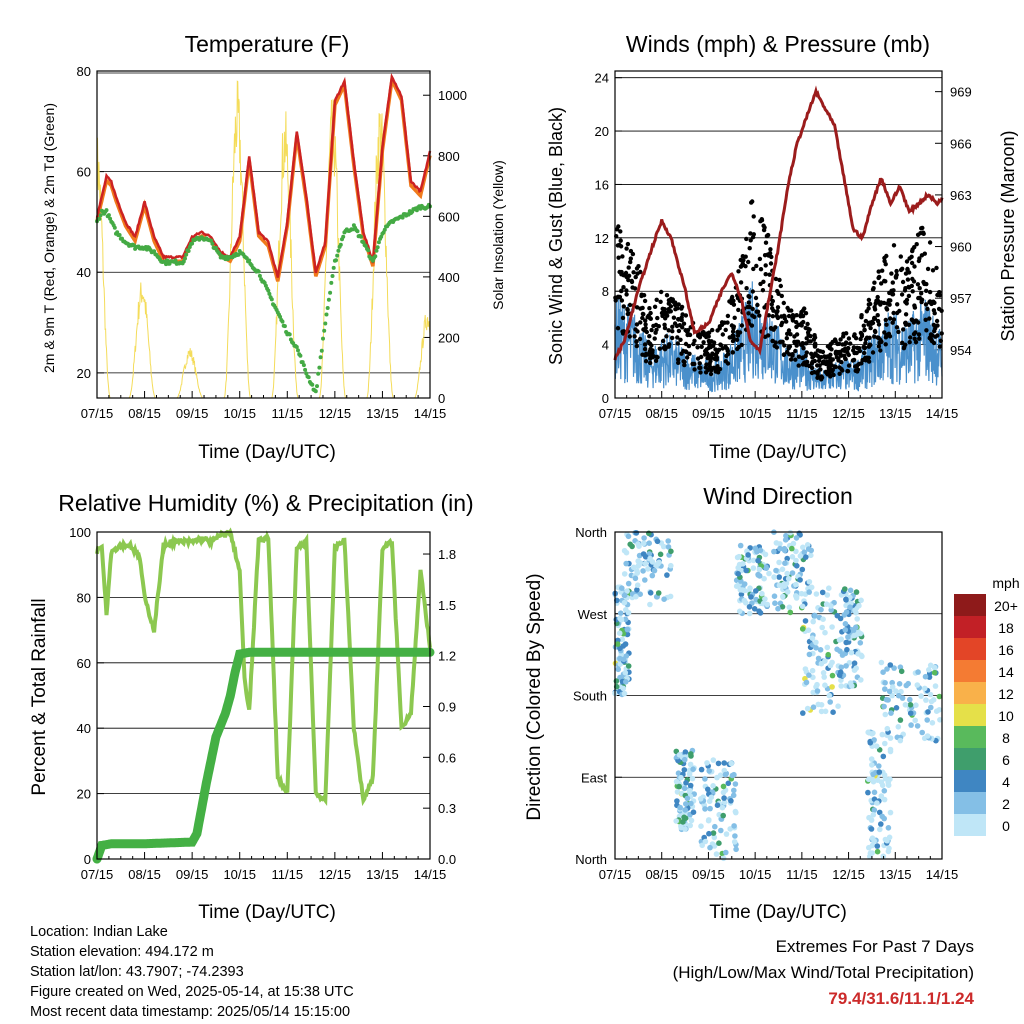  What do you see at coordinates (848, 413) in the screenshot?
I see `wind-xtick-label: 12/15` at bounding box center [848, 413].